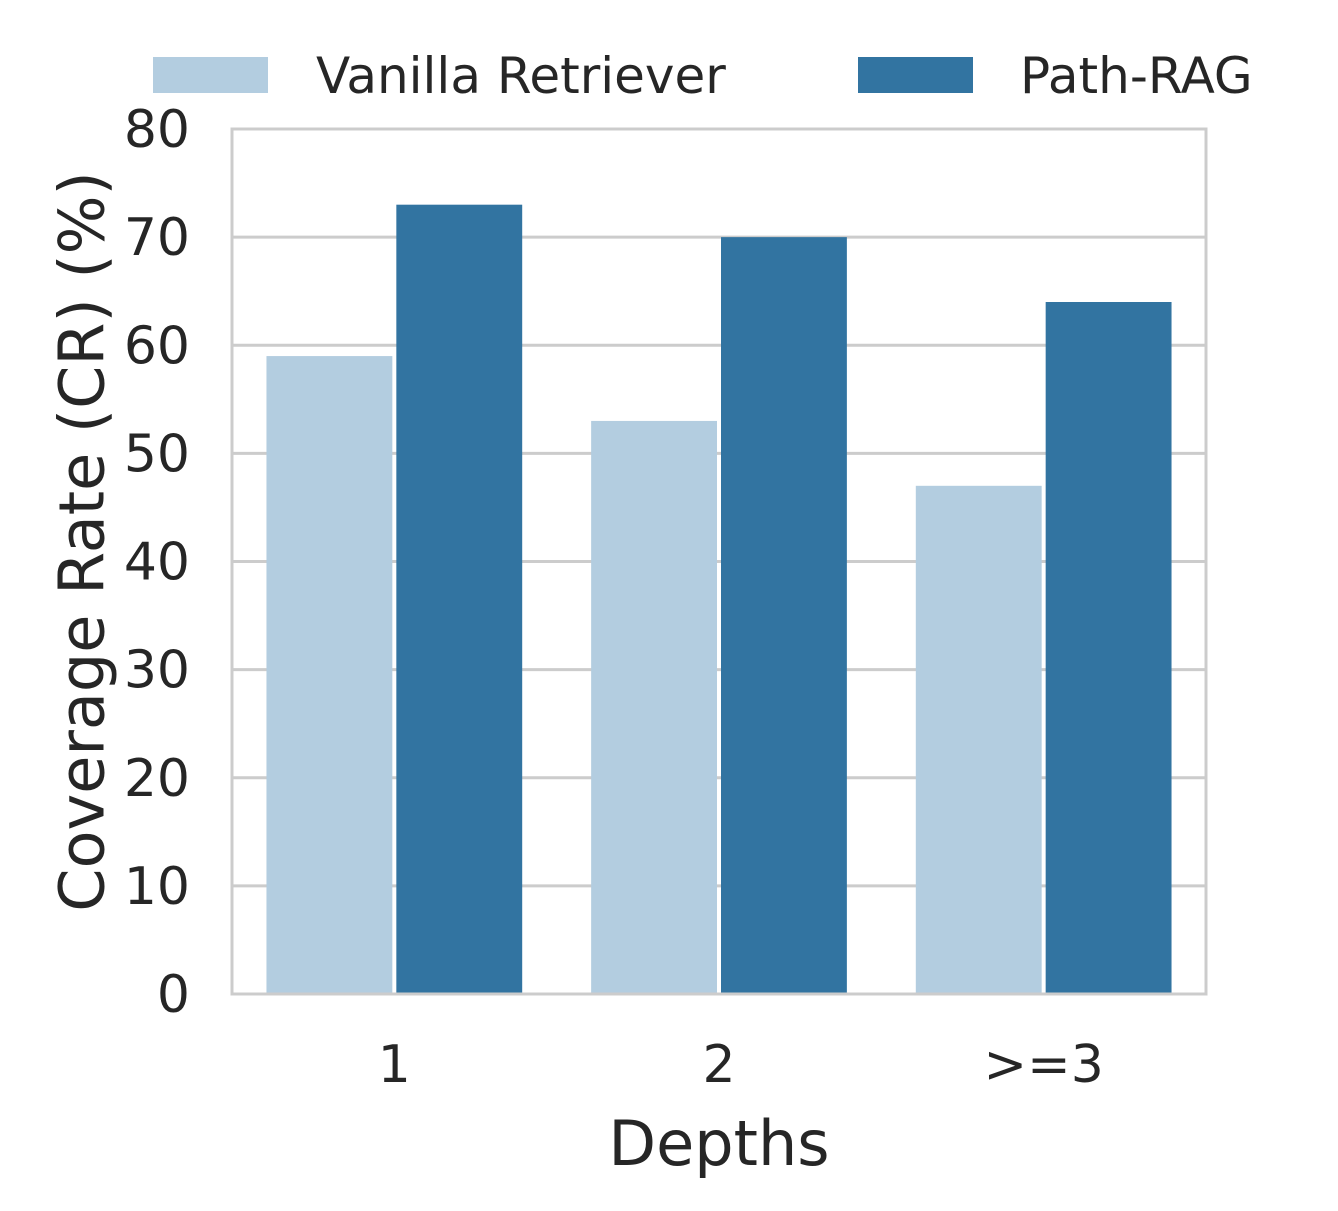 This screenshot has width=1338, height=1211. Describe the element at coordinates (157, 238) in the screenshot. I see `y-tick-label: 70` at that location.